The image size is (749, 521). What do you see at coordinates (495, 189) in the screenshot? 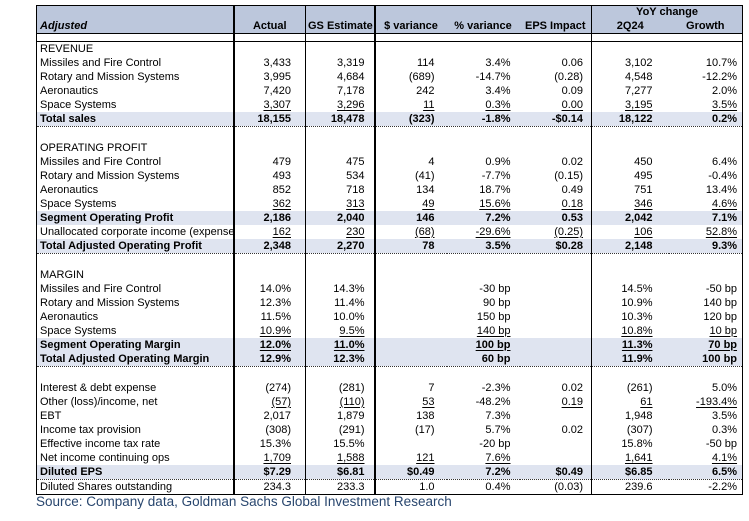
I see `value-cell: 18.7%` at bounding box center [495, 189].